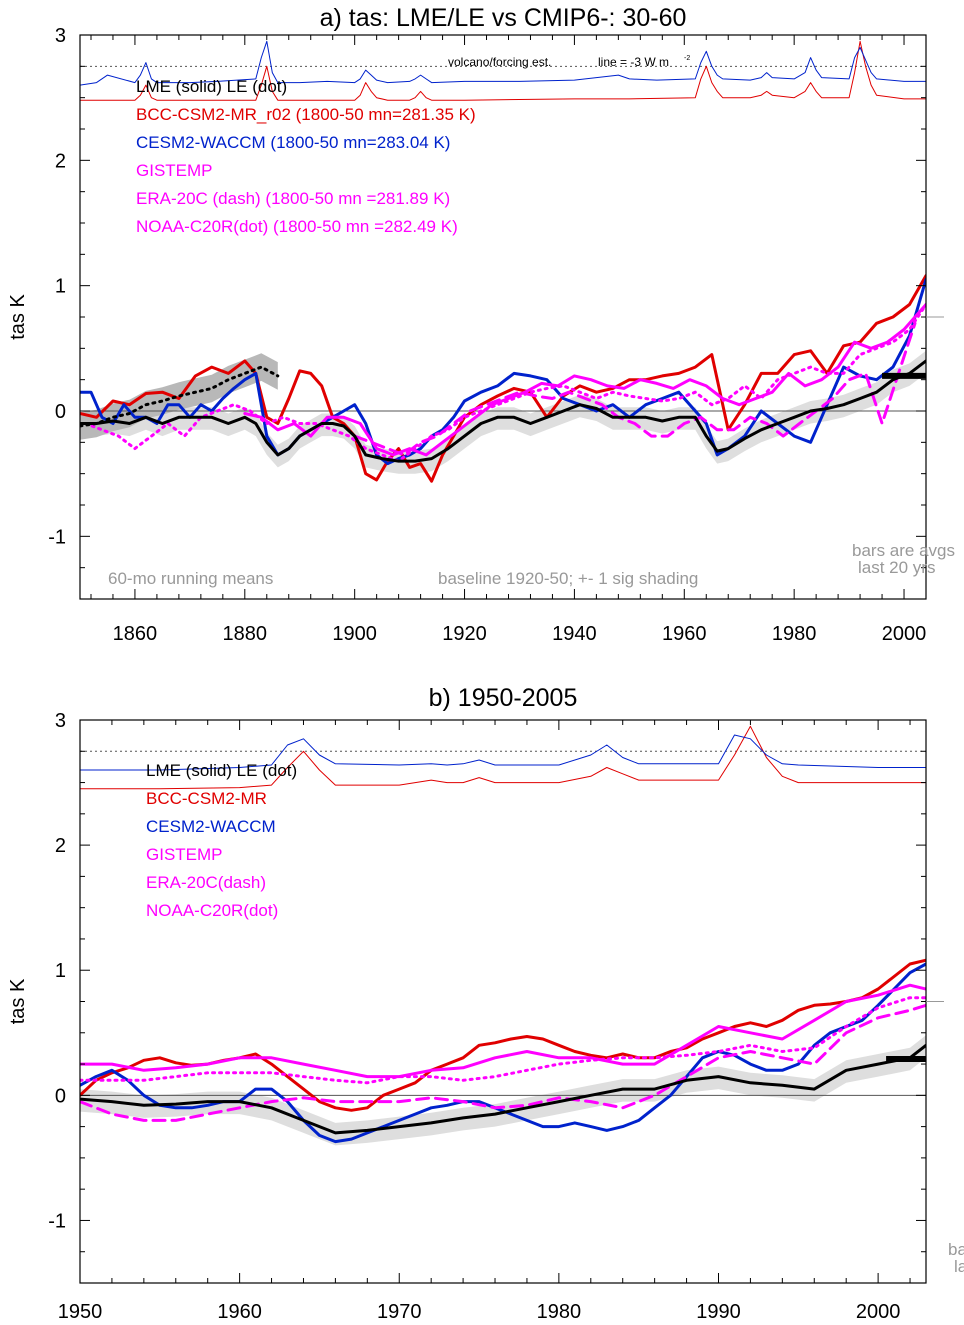 This screenshot has width=964, height=1325. I want to click on baseline-note: baseline 1920-50; +- 1 sig shading, so click(568, 578).